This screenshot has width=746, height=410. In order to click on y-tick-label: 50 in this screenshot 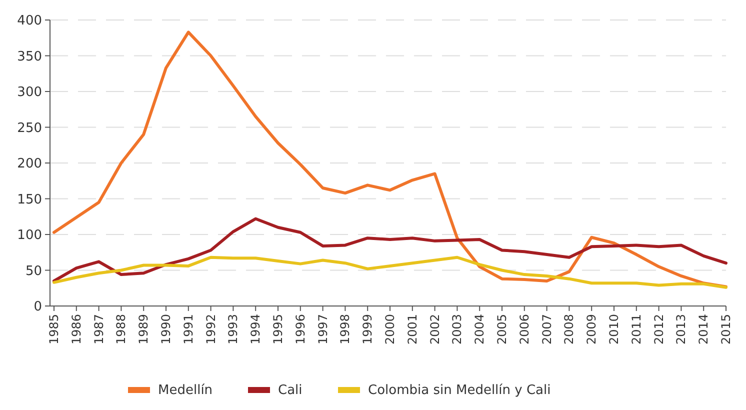, I will do `click(33, 271)`.